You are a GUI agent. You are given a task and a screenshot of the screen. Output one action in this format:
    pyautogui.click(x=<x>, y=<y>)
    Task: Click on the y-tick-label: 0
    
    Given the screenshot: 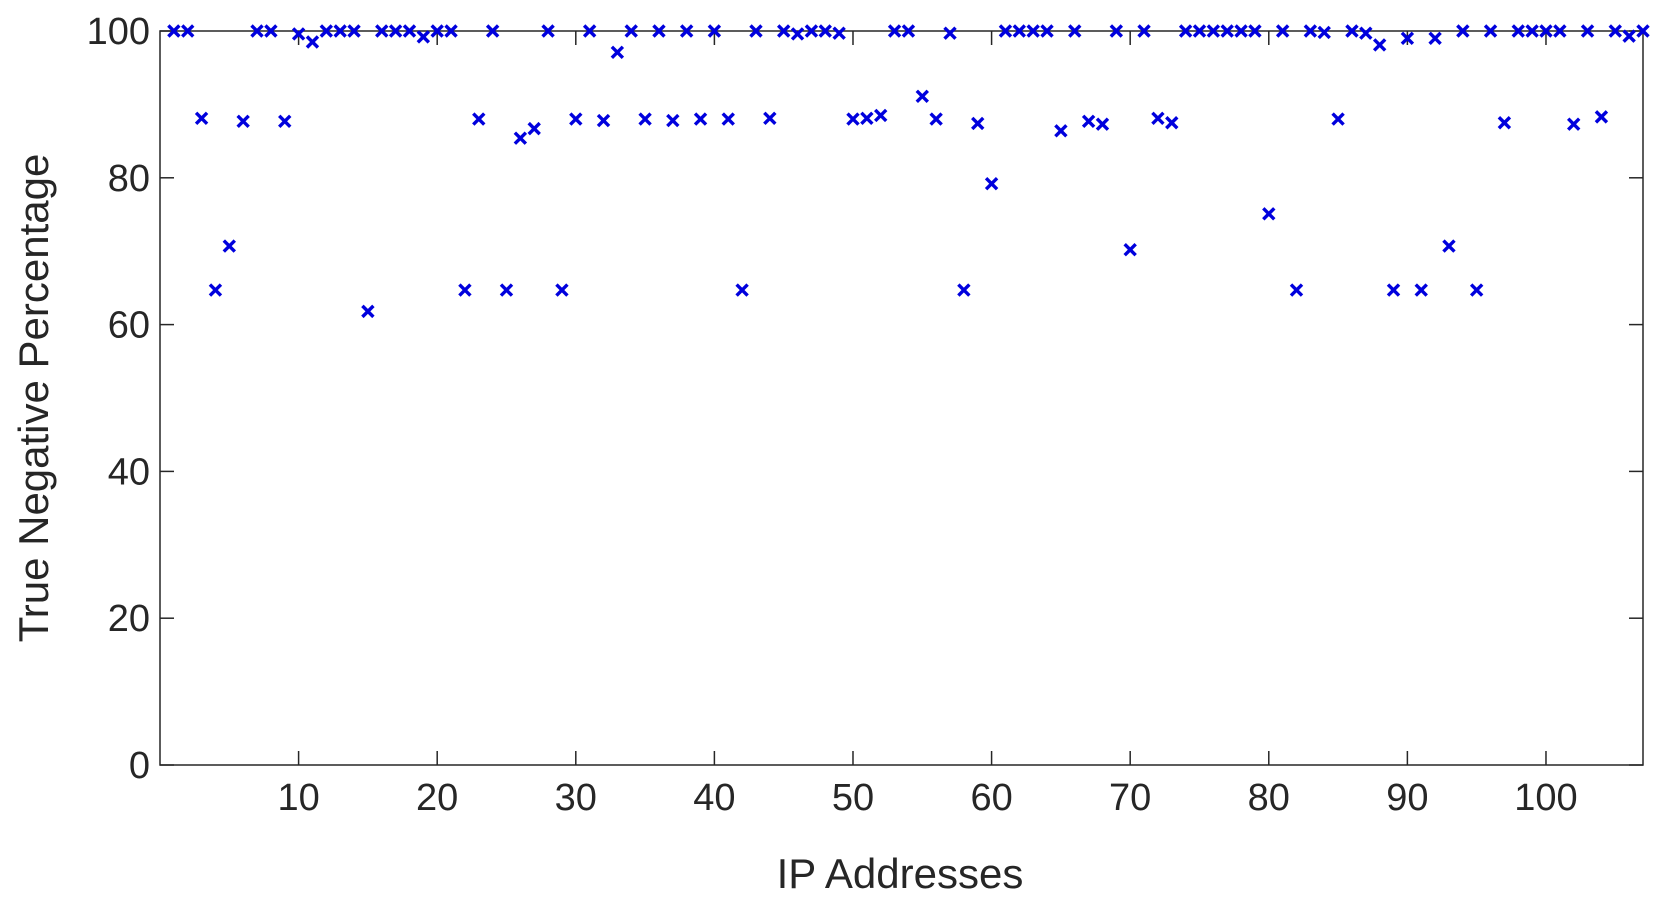 What is the action you would take?
    pyautogui.click(x=139, y=766)
    